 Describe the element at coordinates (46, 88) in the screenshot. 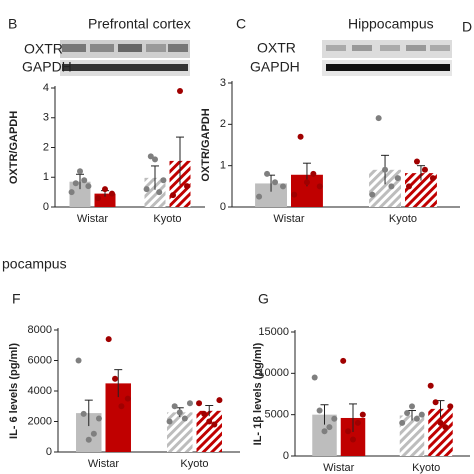

I see `y-tick-label: 4` at that location.